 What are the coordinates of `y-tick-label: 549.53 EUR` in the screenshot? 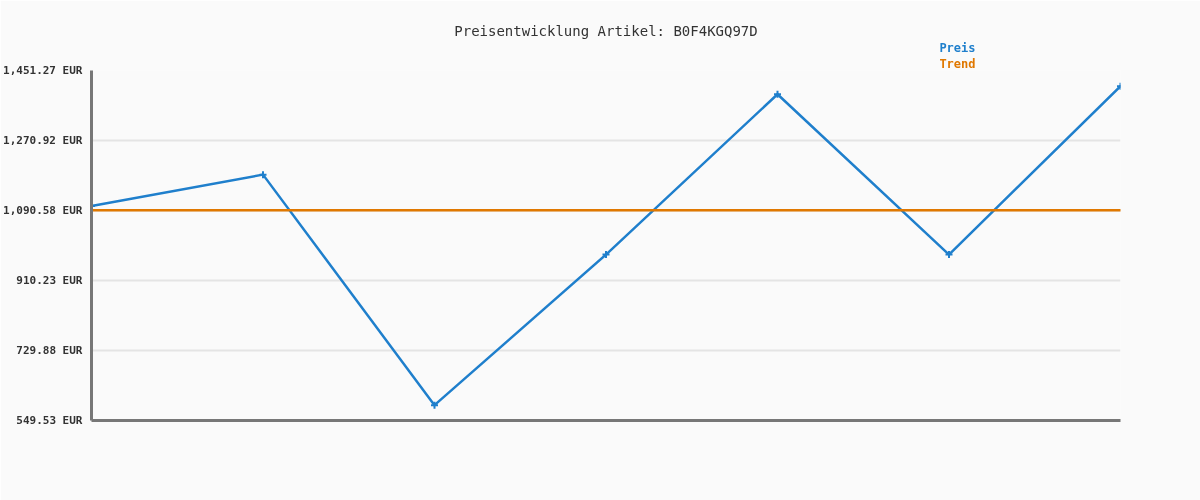 It's located at (49, 420).